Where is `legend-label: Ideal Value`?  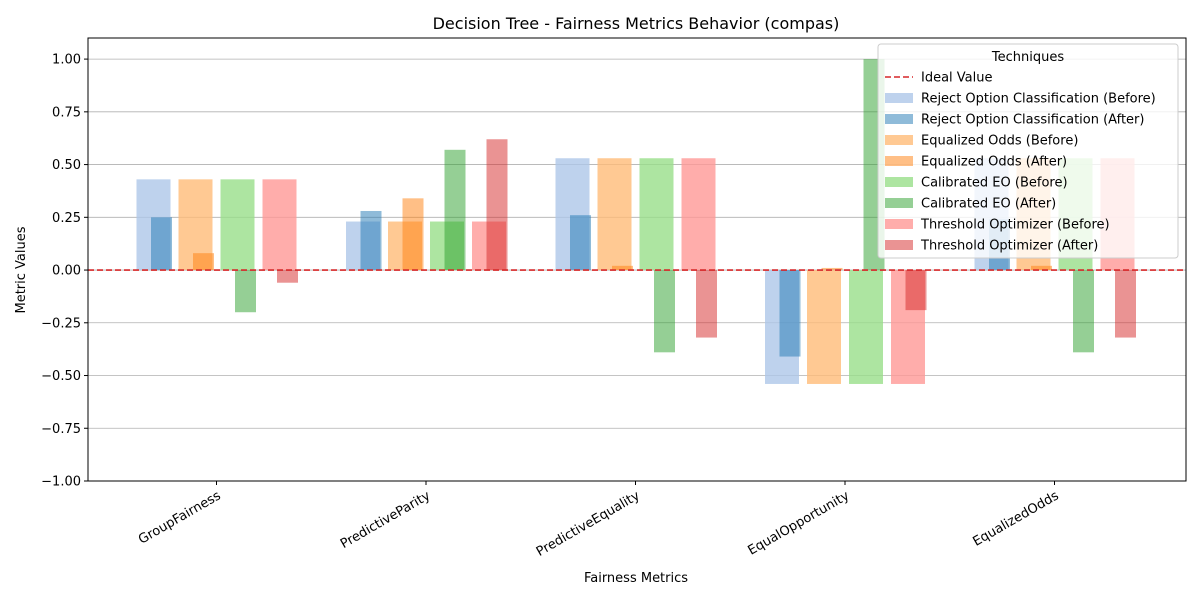
legend-label: Ideal Value is located at coordinates (957, 78).